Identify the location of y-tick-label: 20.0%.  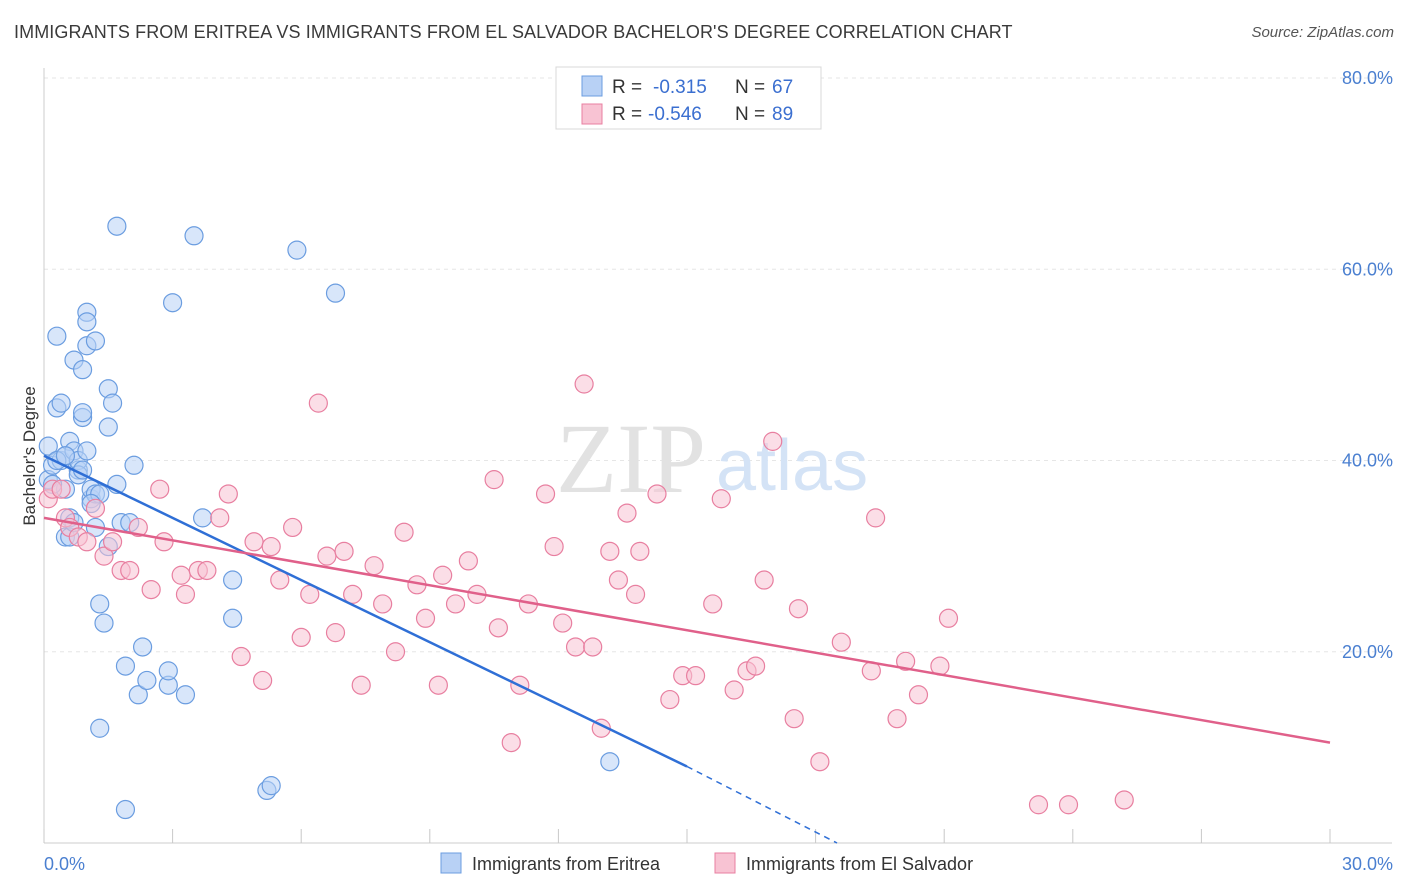
(1367, 652).